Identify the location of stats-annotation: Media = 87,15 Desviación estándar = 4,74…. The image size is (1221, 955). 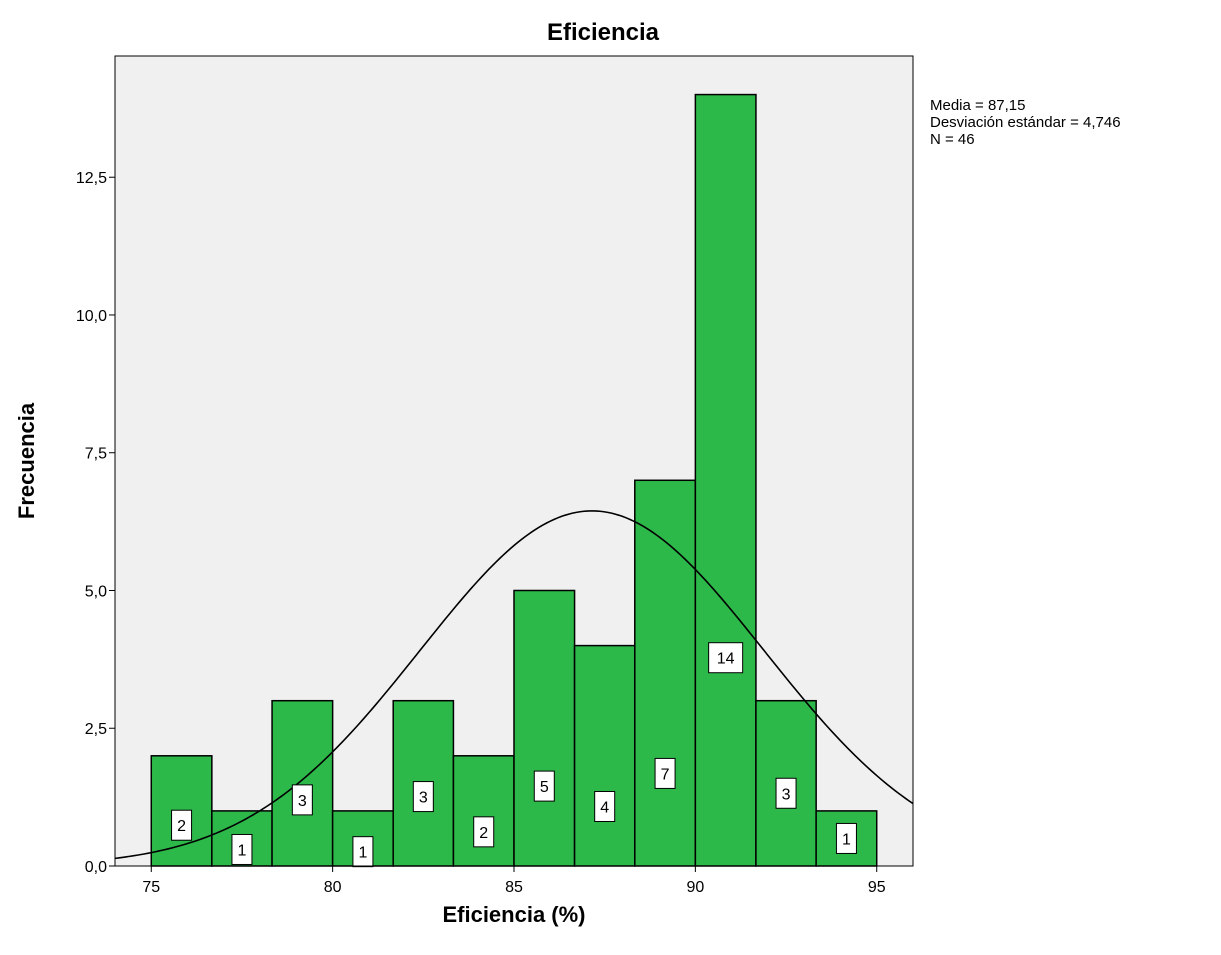
(1025, 122).